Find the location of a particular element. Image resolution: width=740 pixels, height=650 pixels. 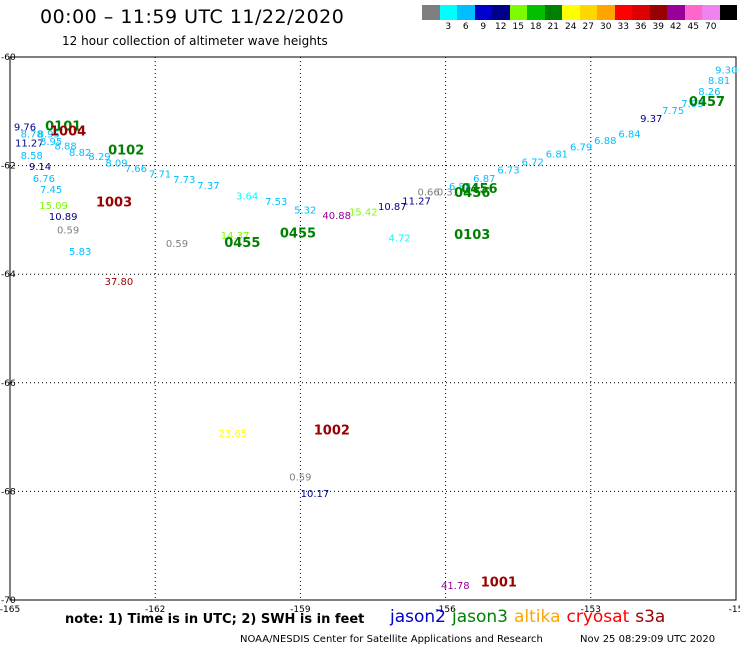

wave-height-label: 8.58 is located at coordinates (32, 156).